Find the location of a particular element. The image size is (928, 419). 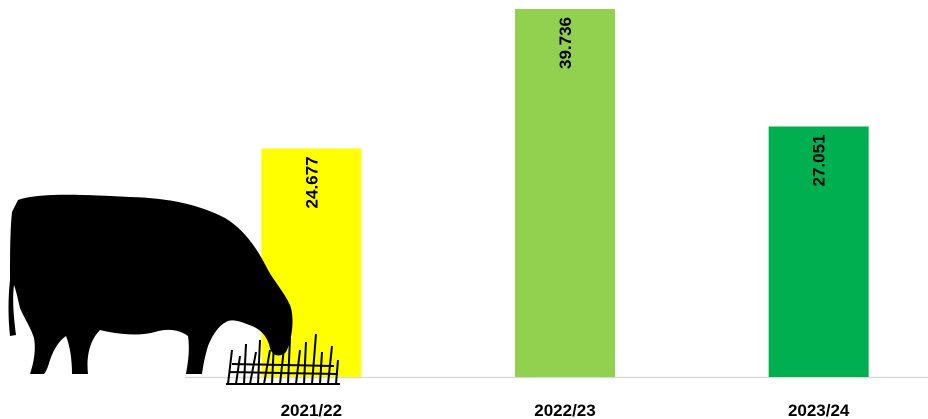

x-tick-label: 2023/24 is located at coordinates (819, 410).